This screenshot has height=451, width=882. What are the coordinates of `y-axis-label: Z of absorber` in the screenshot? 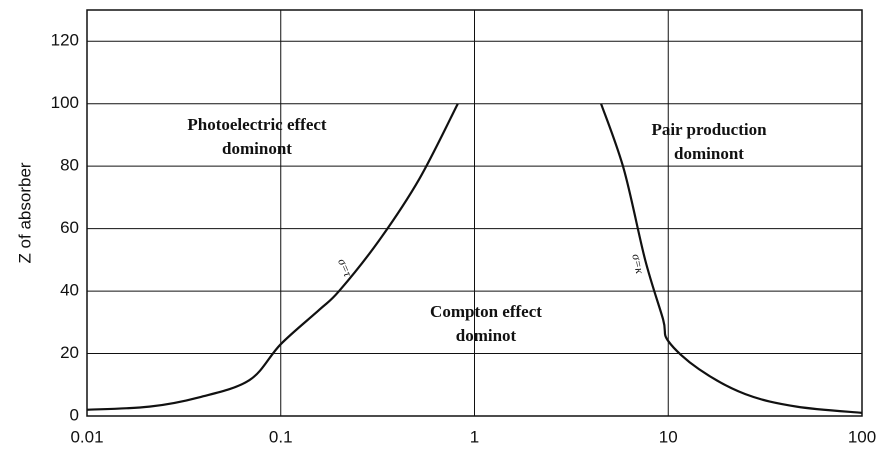 It's located at (24, 212).